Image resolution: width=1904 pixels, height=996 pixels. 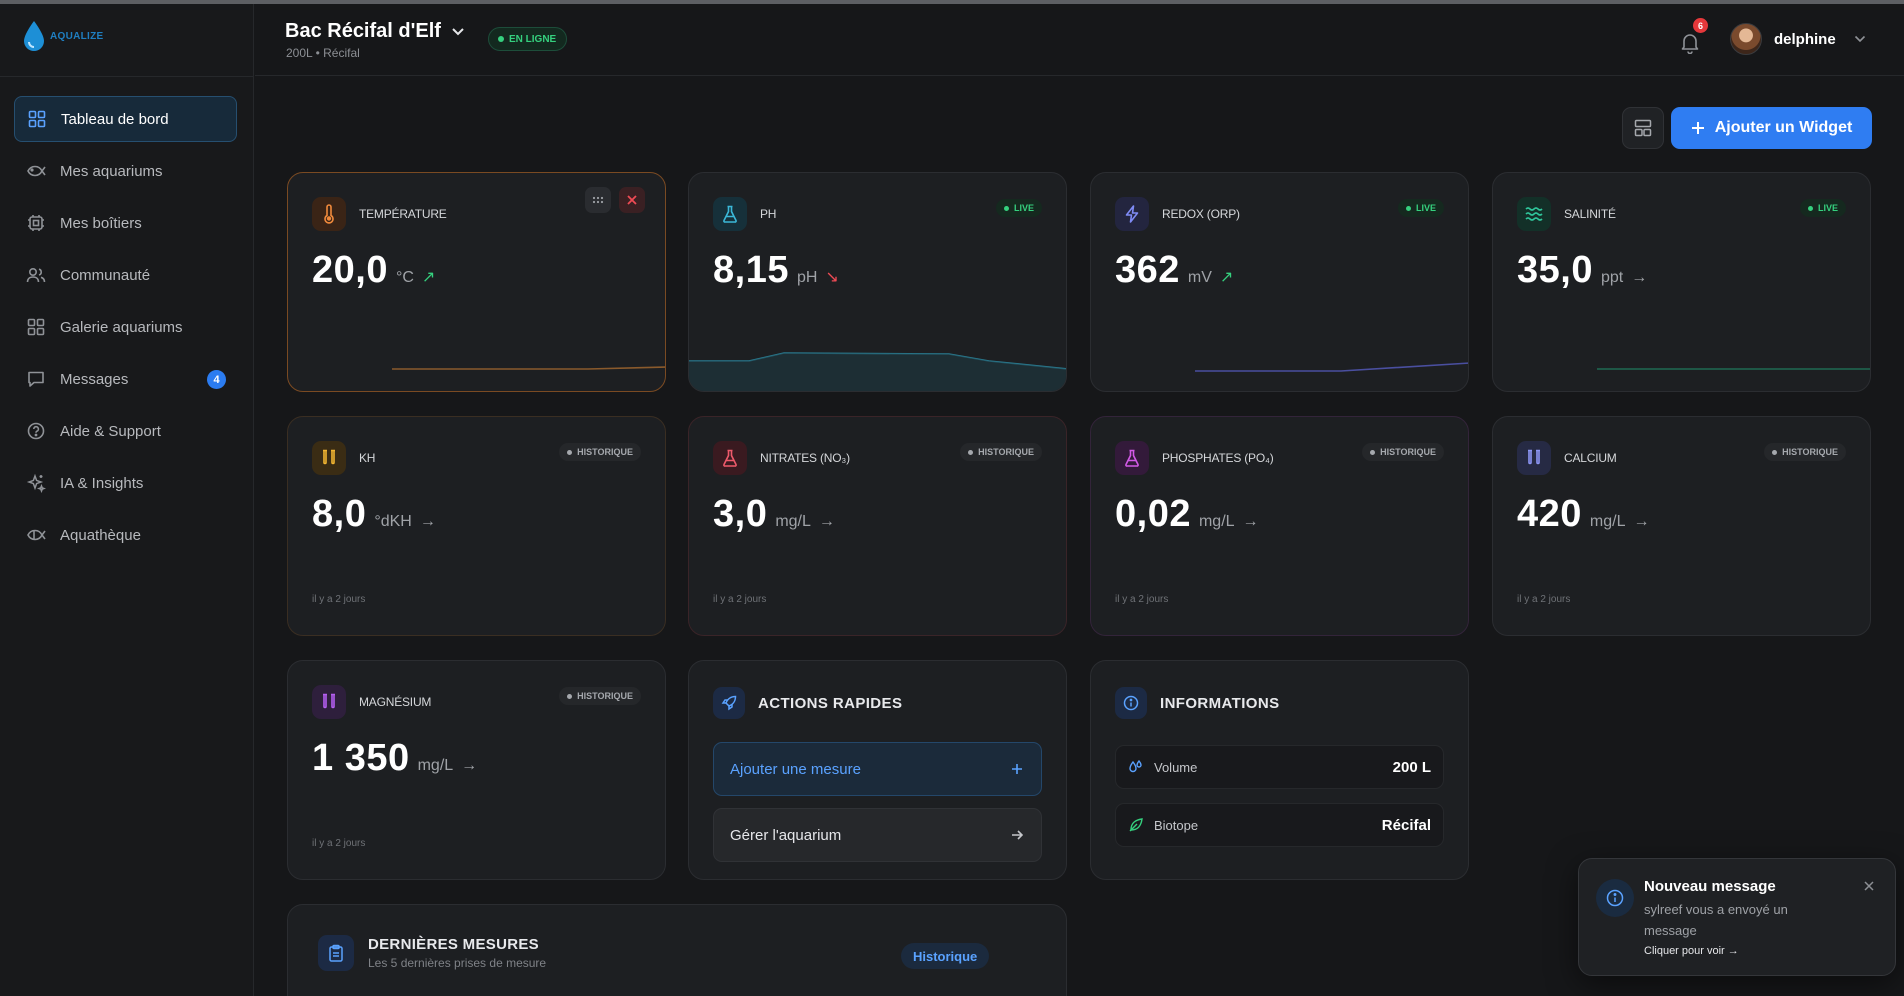 I want to click on message-icon, so click(x=36, y=379).